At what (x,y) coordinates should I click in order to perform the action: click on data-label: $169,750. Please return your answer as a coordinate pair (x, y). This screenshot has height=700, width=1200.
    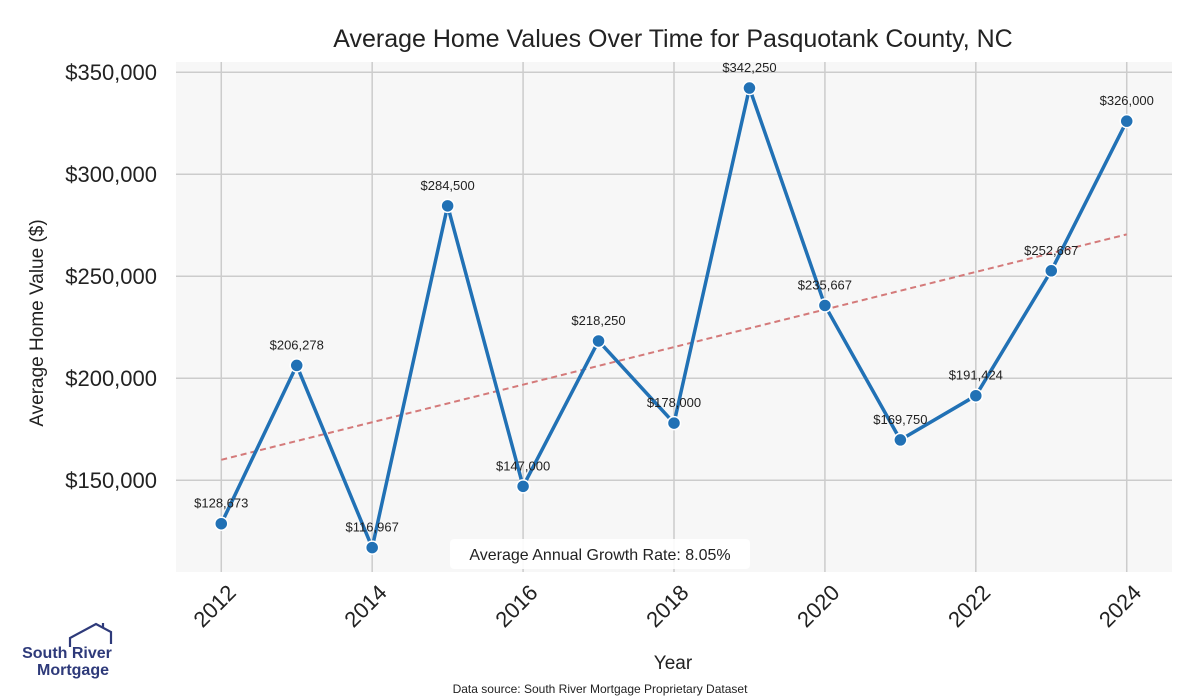
    Looking at the image, I should click on (900, 419).